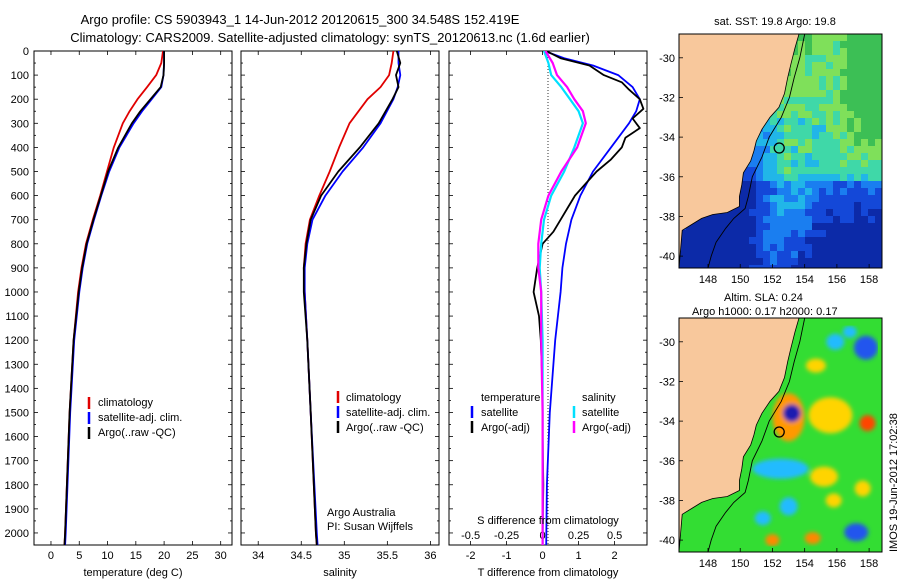 The height and width of the screenshot is (580, 900). Describe the element at coordinates (137, 433) in the screenshot. I see `legend-argo: Argo(..raw -QC)` at that location.